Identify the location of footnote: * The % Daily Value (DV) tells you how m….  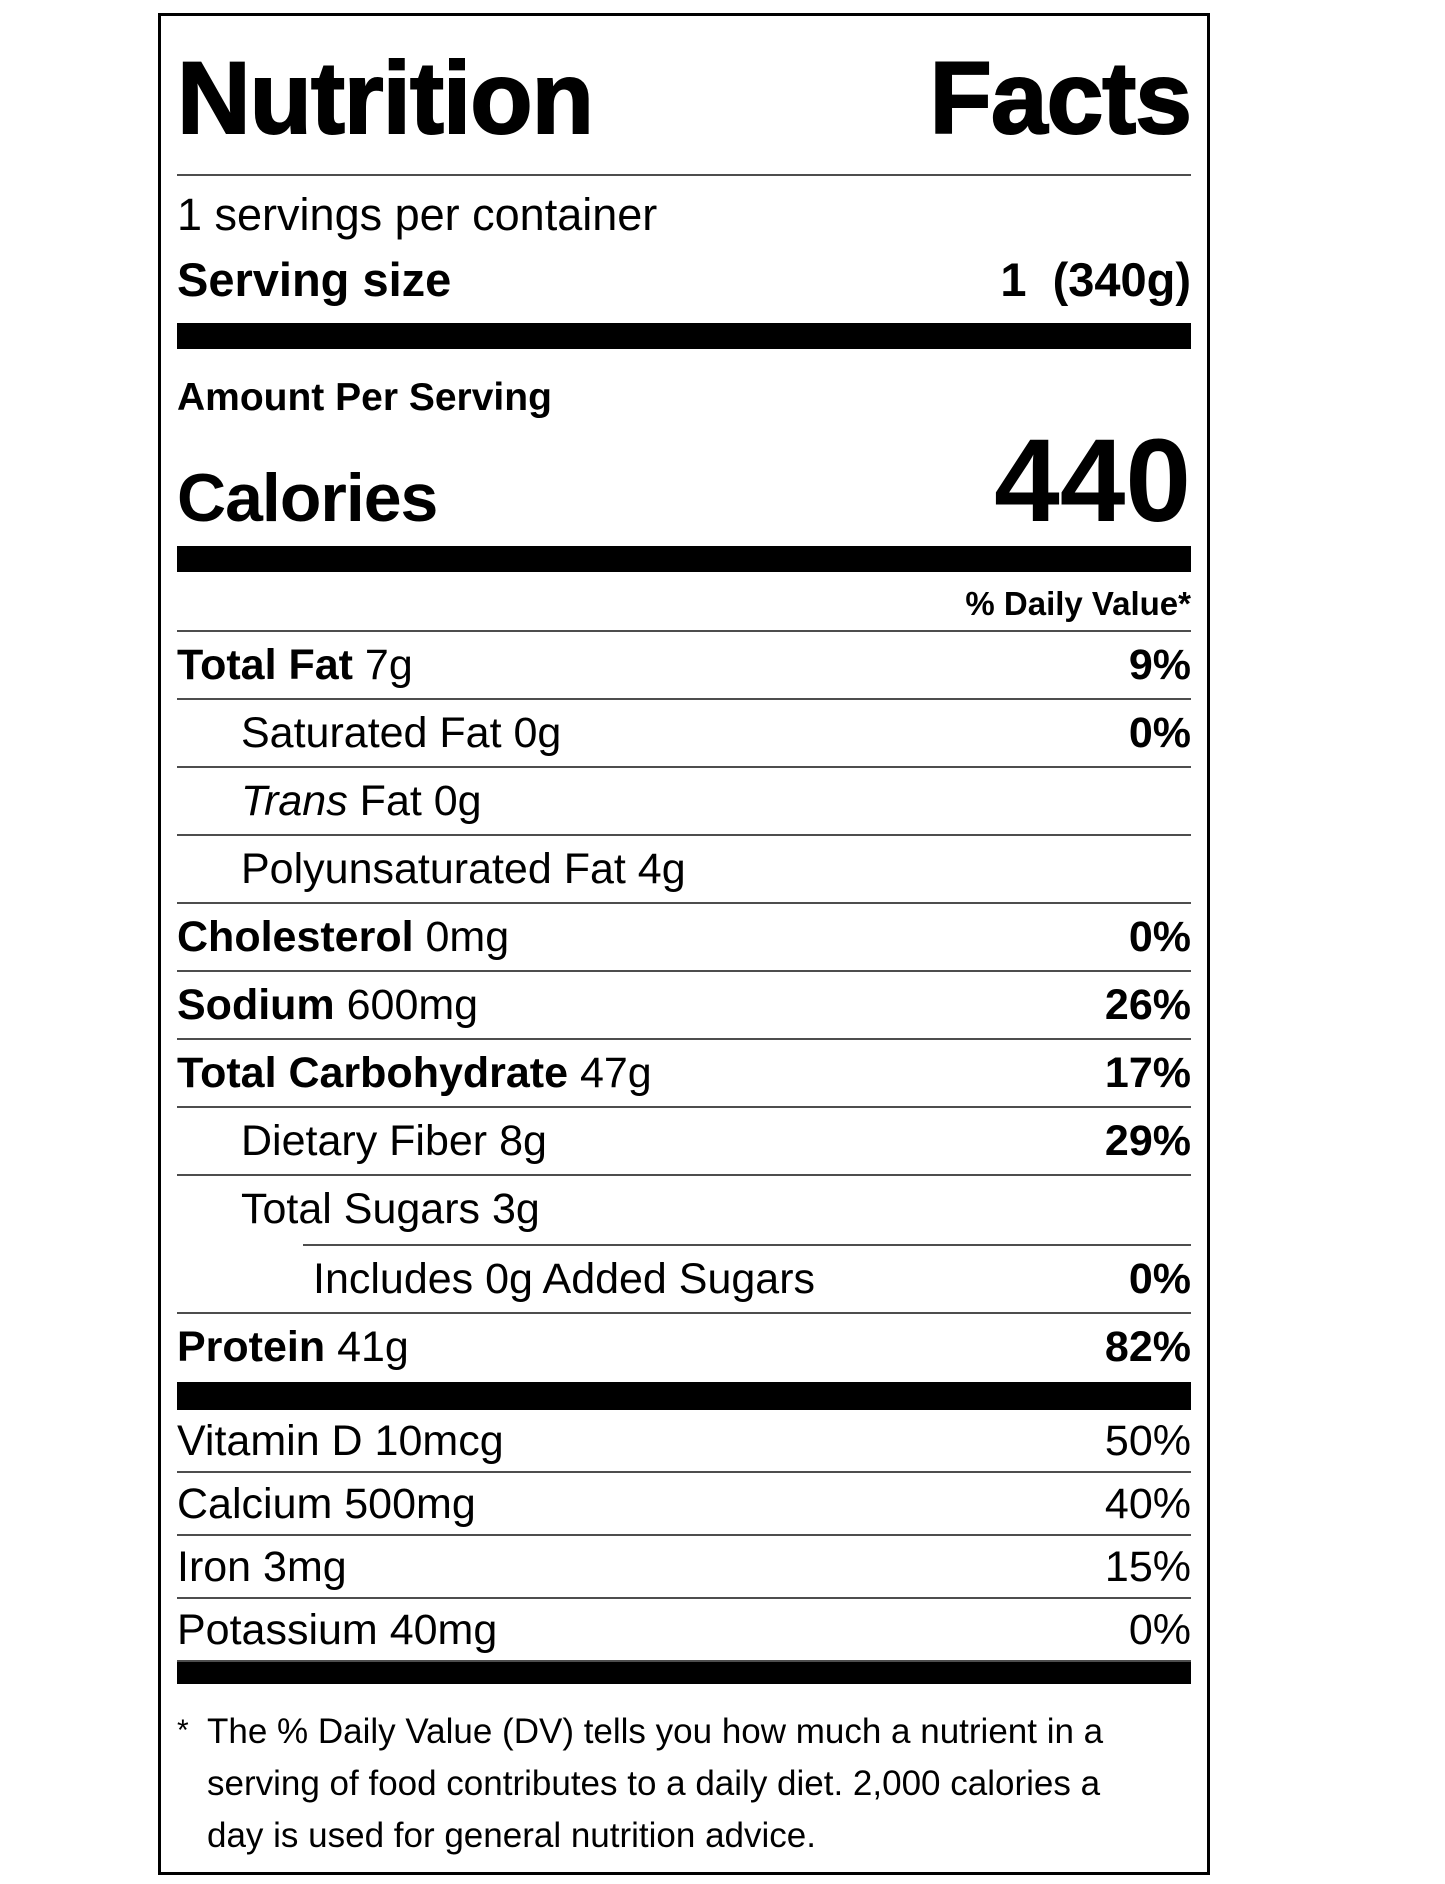
(684, 1773).